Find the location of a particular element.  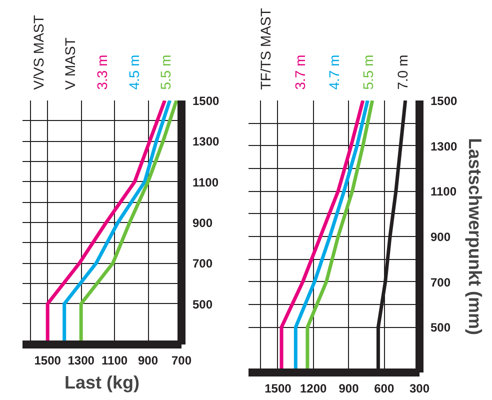

x-tick-label: 300 is located at coordinates (419, 389).